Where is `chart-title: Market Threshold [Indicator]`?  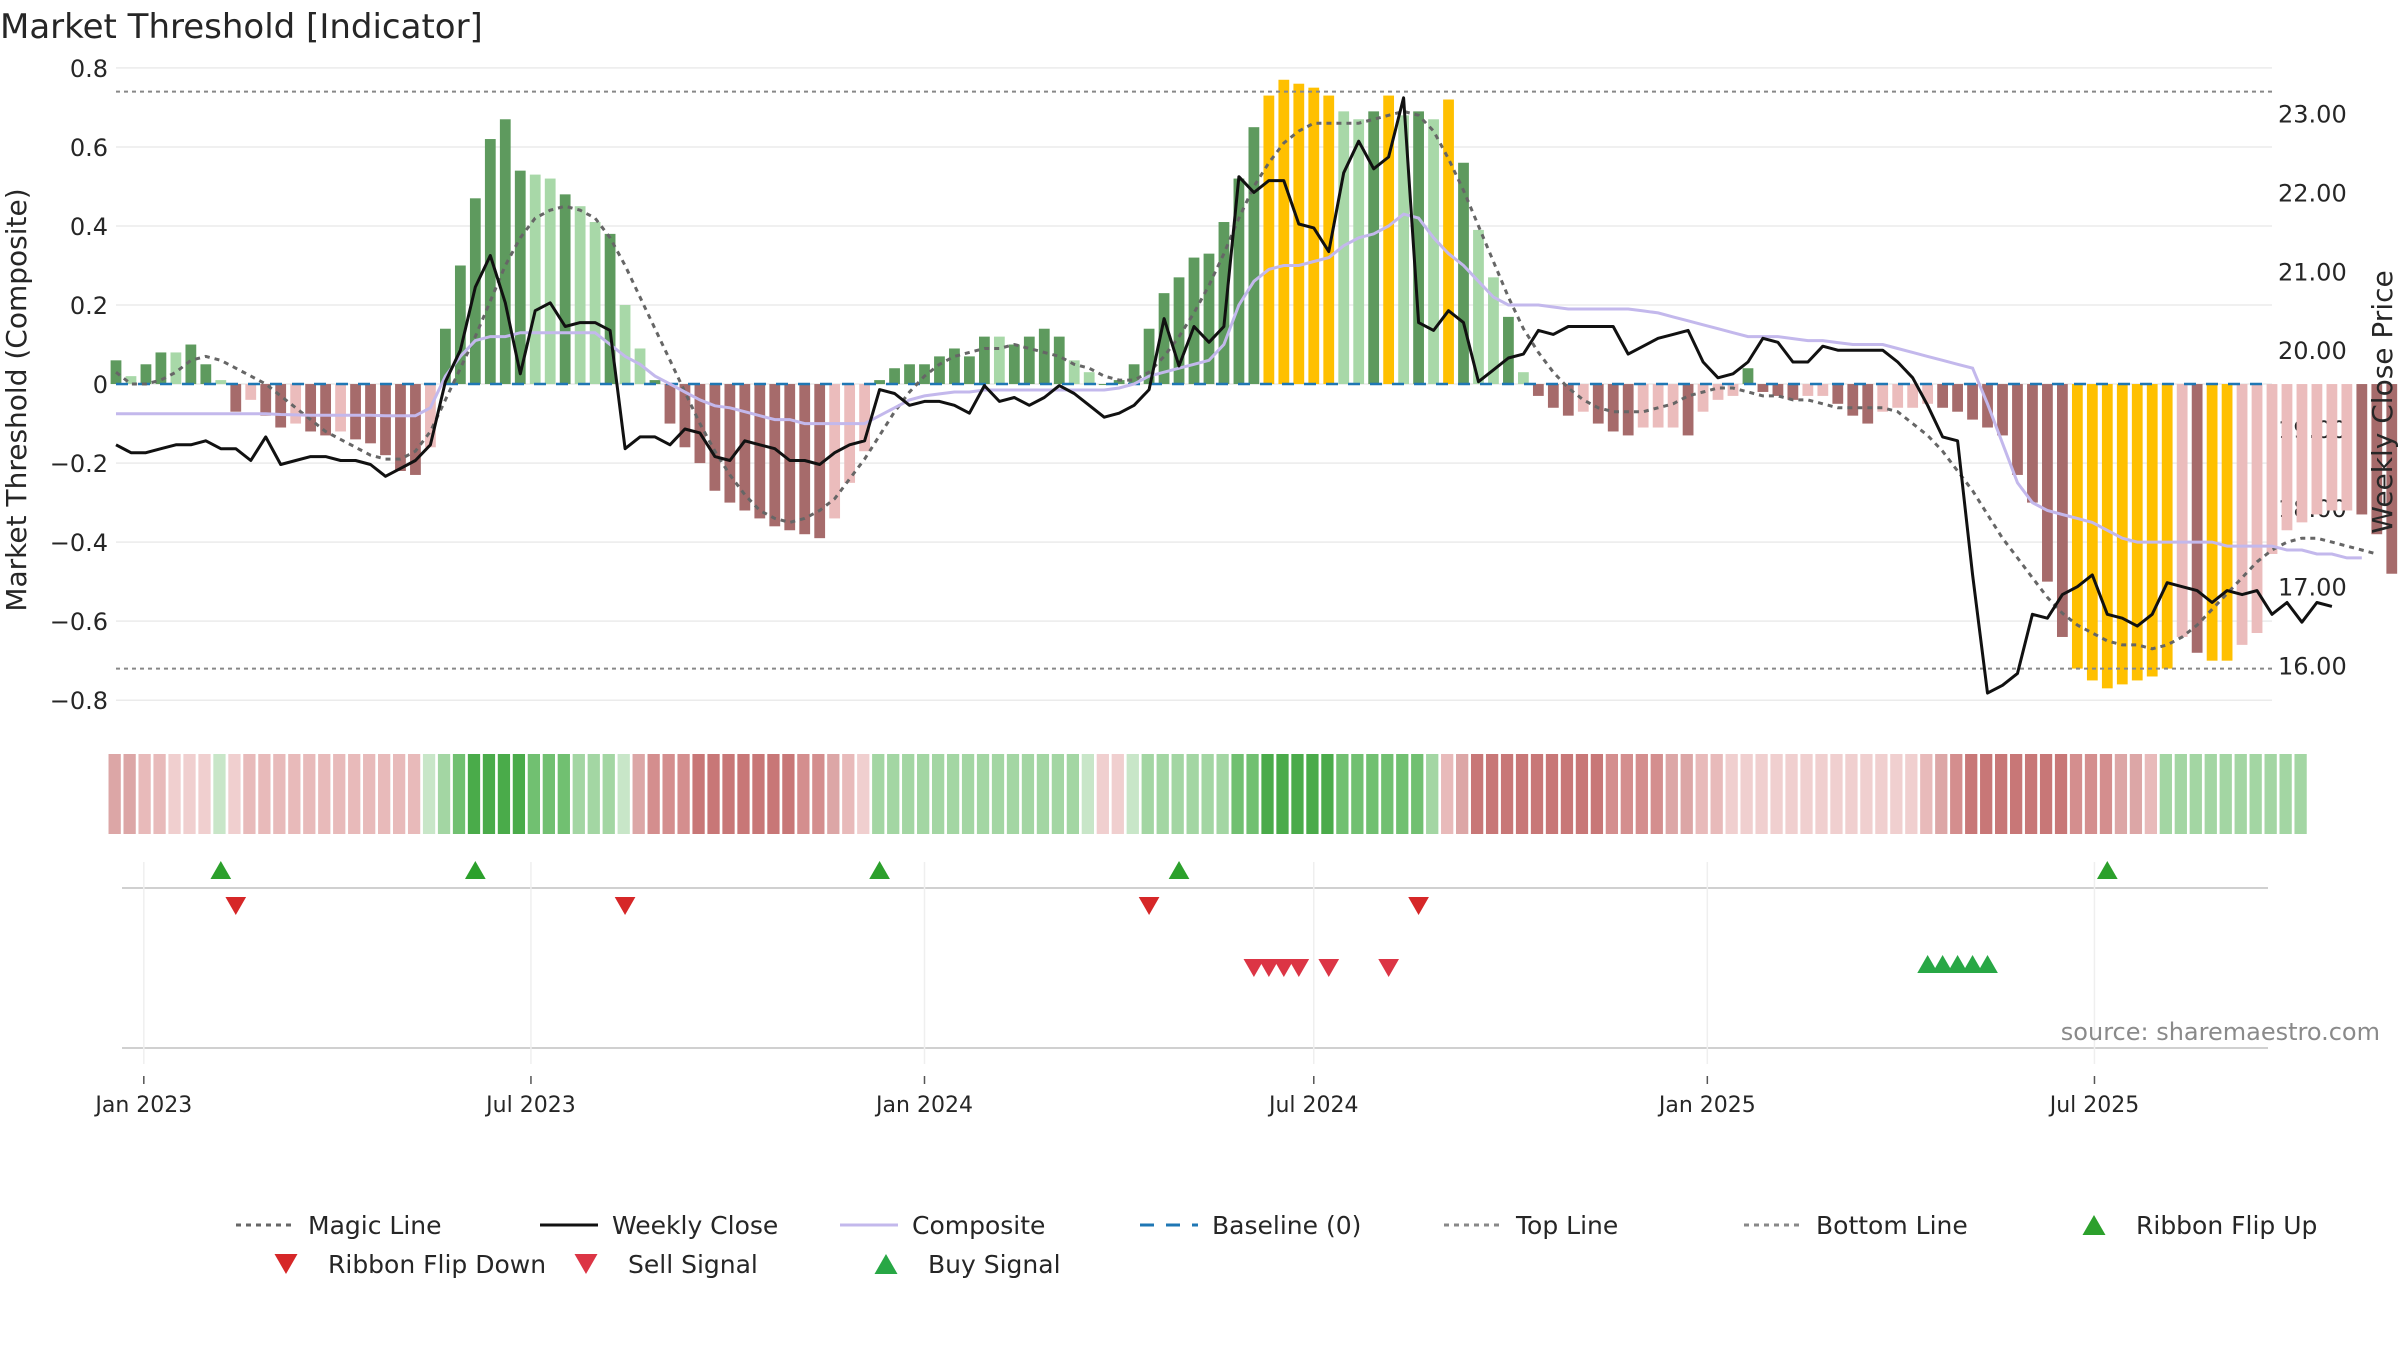
chart-title: Market Threshold [Indicator] is located at coordinates (241, 27).